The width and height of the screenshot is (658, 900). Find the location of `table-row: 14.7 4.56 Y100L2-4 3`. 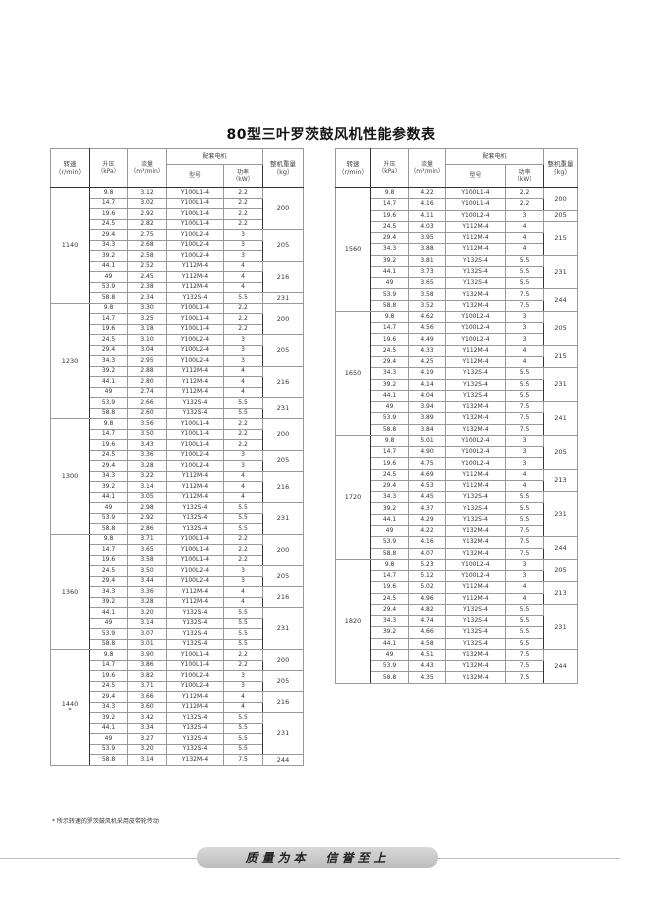

table-row: 14.7 4.56 Y100L2-4 3 is located at coordinates (457, 328).